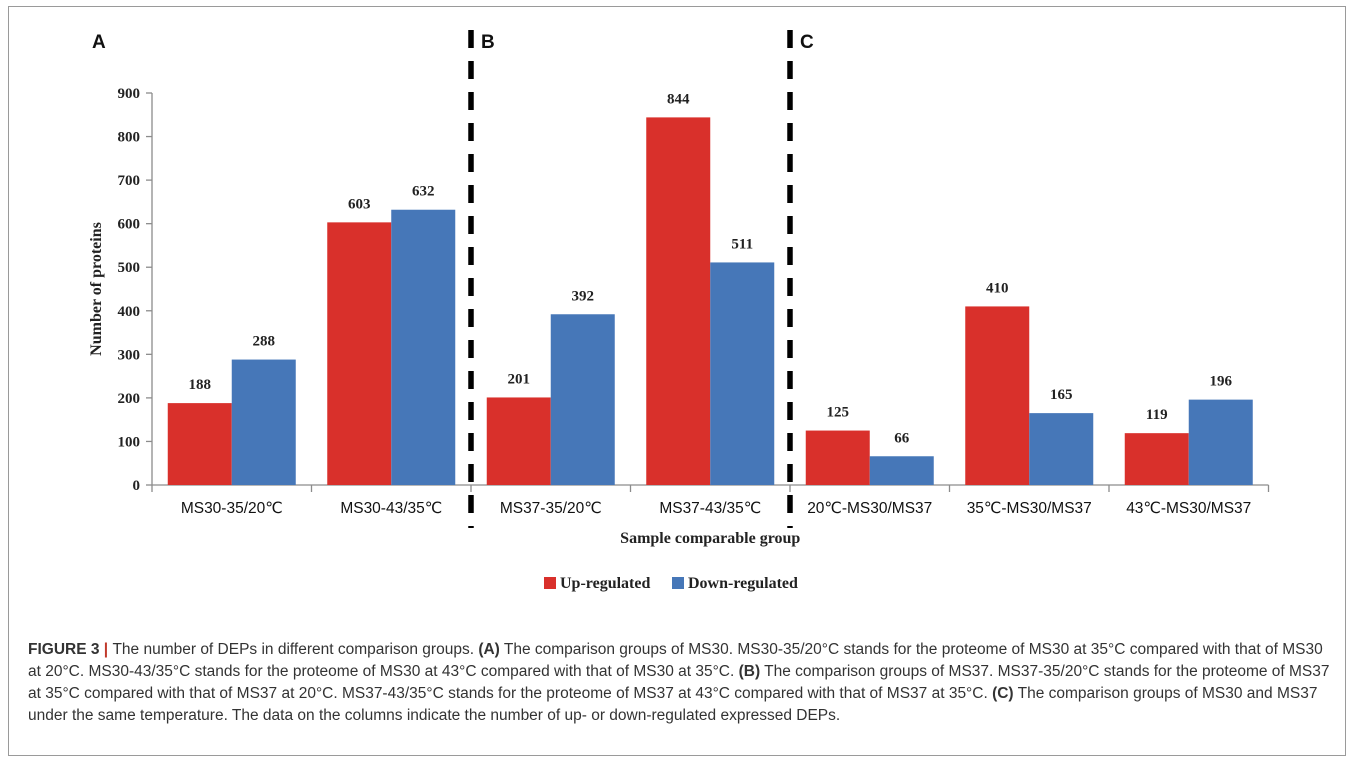 The image size is (1355, 764). What do you see at coordinates (1188, 508) in the screenshot?
I see `x-tick-label: 43℃-MS30/MS37` at bounding box center [1188, 508].